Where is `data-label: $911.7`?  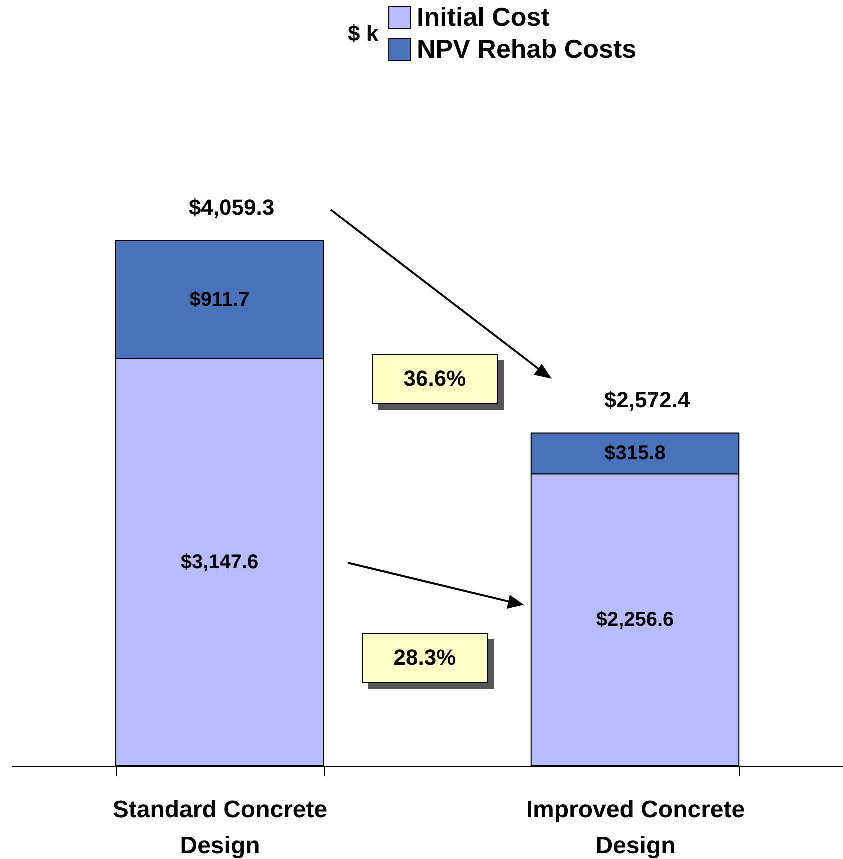 data-label: $911.7 is located at coordinates (220, 299).